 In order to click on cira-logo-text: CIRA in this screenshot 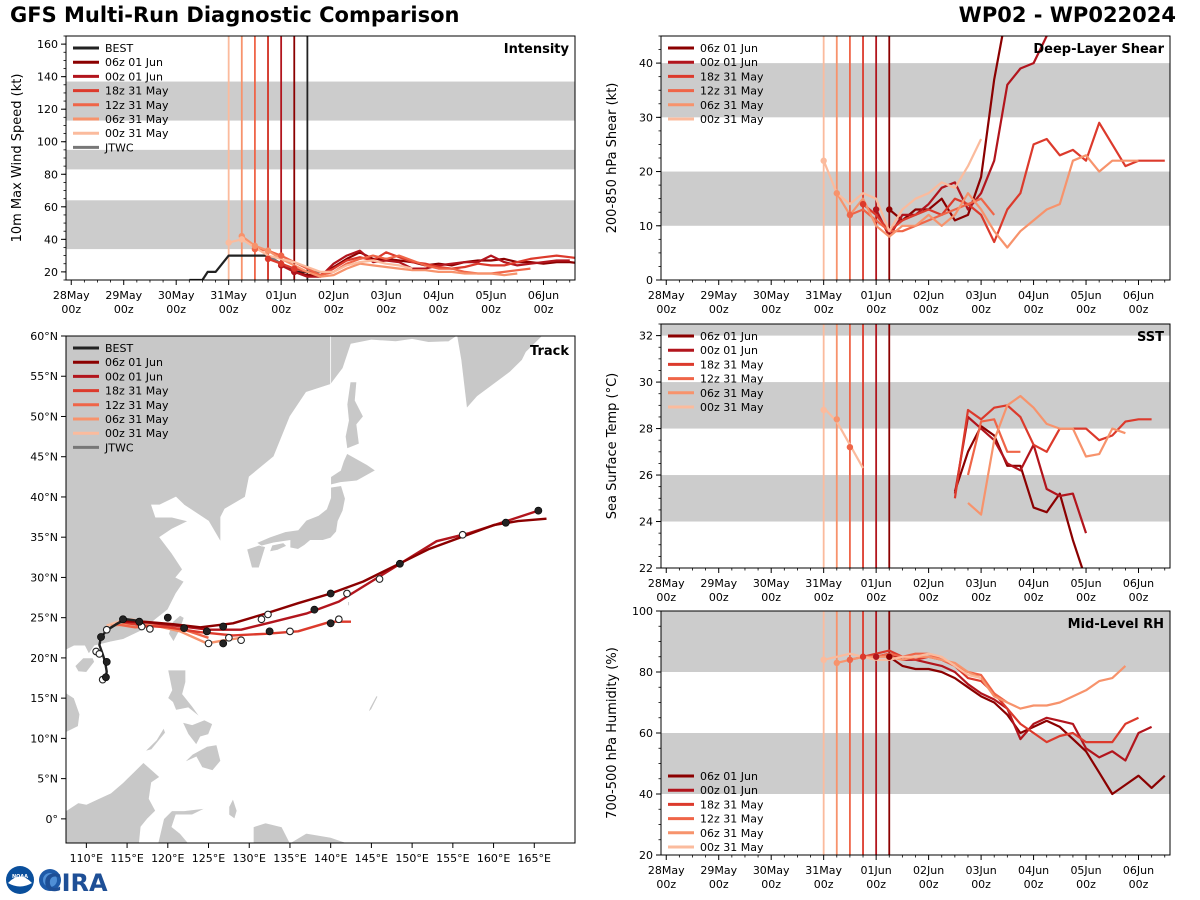, I will do `click(76, 882)`.